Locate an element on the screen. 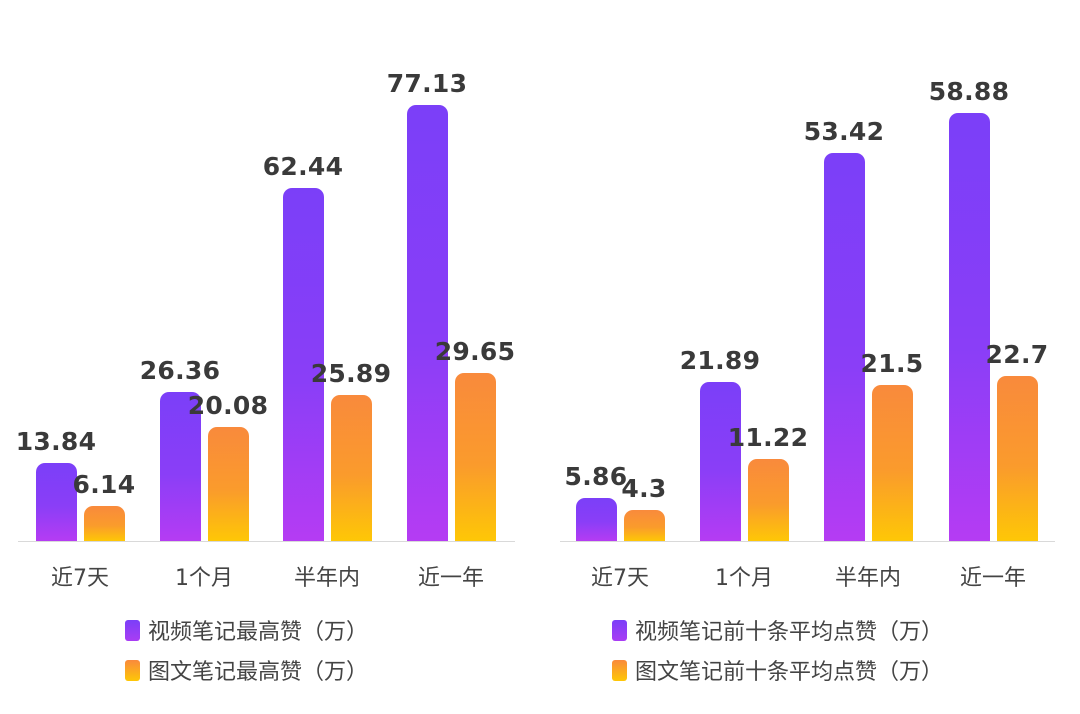 This screenshot has height=714, width=1080. value-label: 62.44 is located at coordinates (303, 167).